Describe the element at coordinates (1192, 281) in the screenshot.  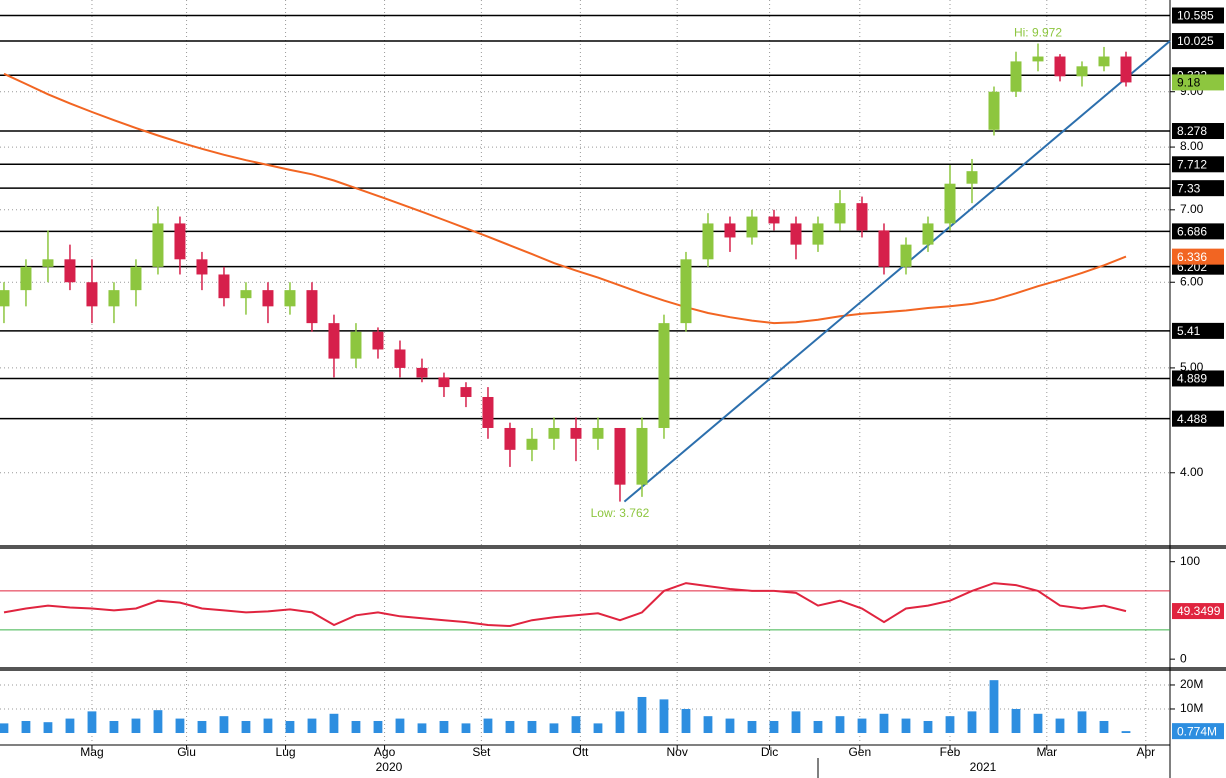
I see `y-tick-label: 6.00` at that location.